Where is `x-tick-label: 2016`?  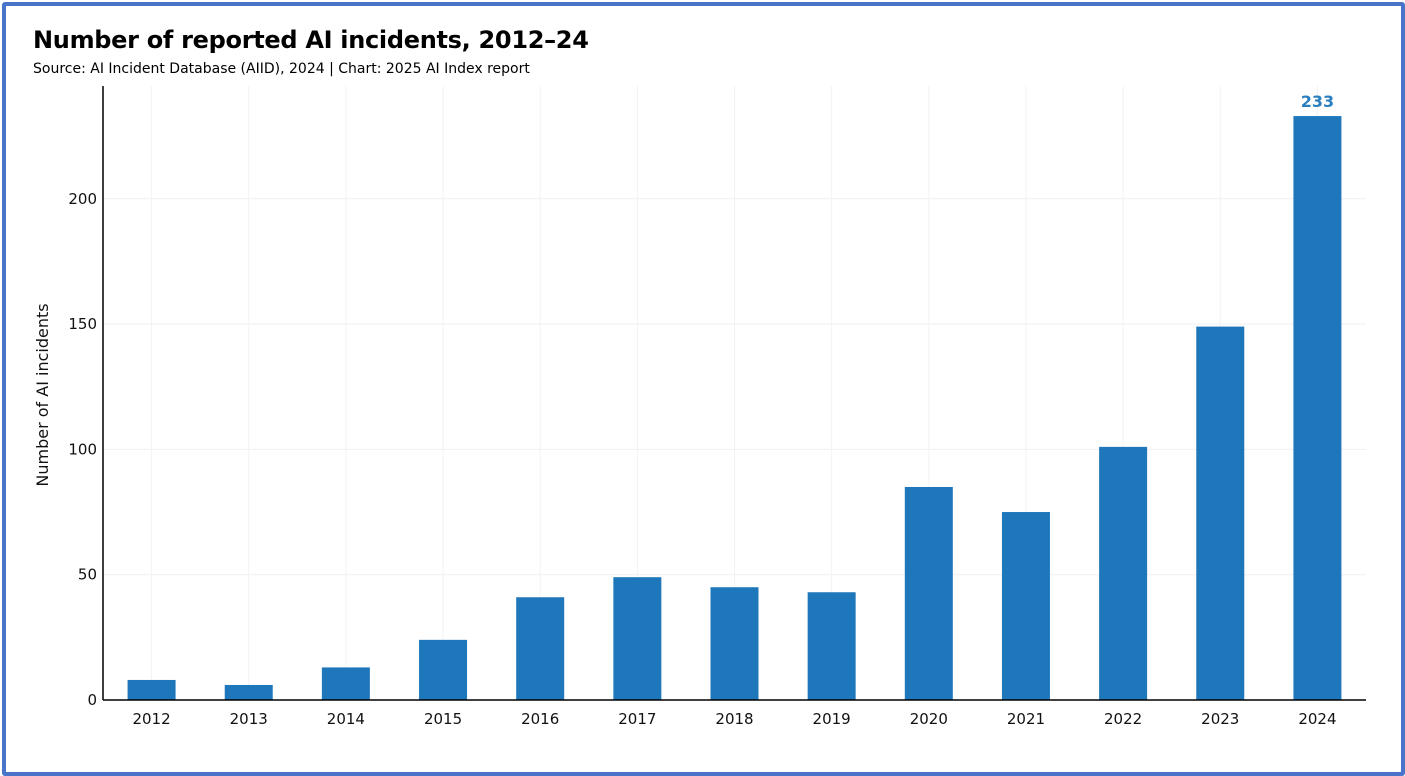
x-tick-label: 2016 is located at coordinates (540, 719).